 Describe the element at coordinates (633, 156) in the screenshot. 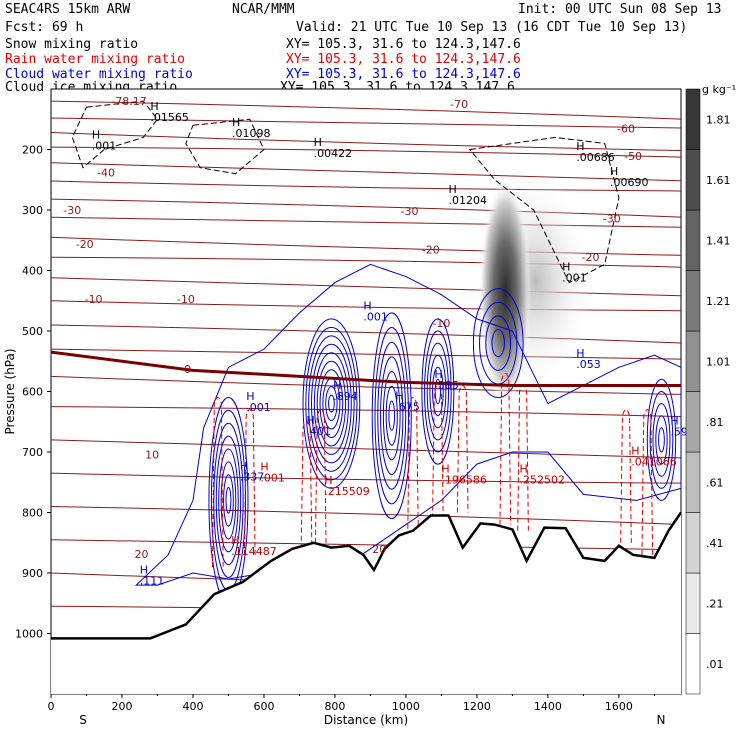

I see `isotherm-label: -50` at that location.